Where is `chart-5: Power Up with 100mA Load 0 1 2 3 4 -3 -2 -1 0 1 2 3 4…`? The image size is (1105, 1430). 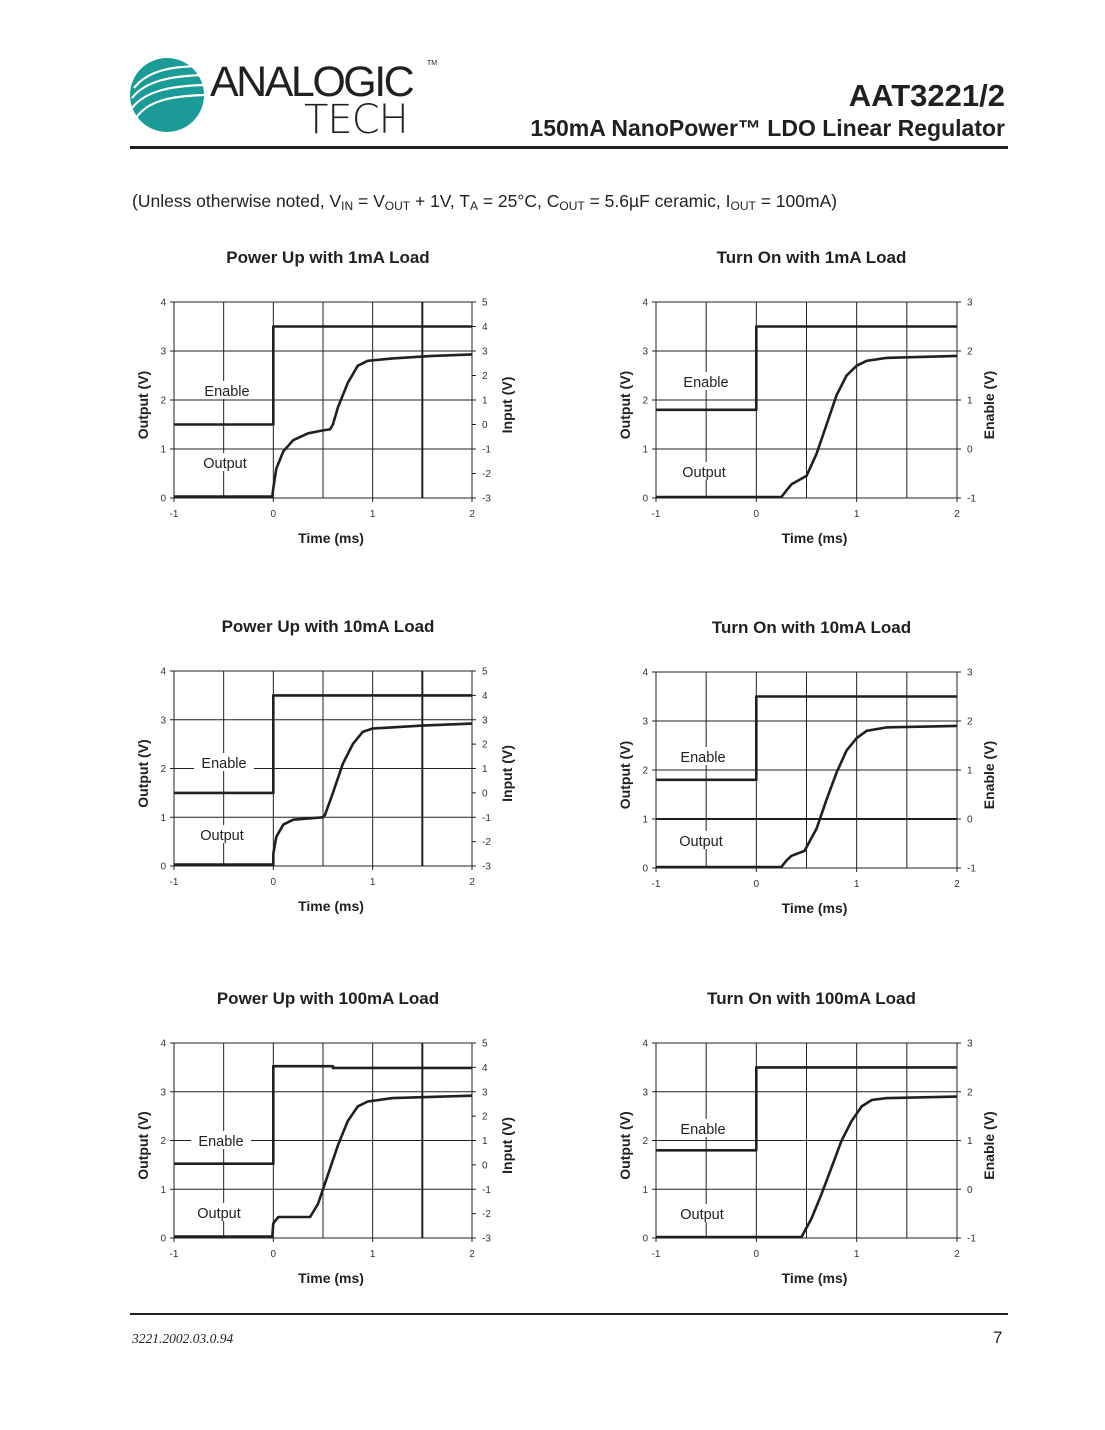 chart-5: Power Up with 100mA Load 0 1 2 3 4 -3 -2 -1 0 1 2 3 4… is located at coordinates (325, 1137).